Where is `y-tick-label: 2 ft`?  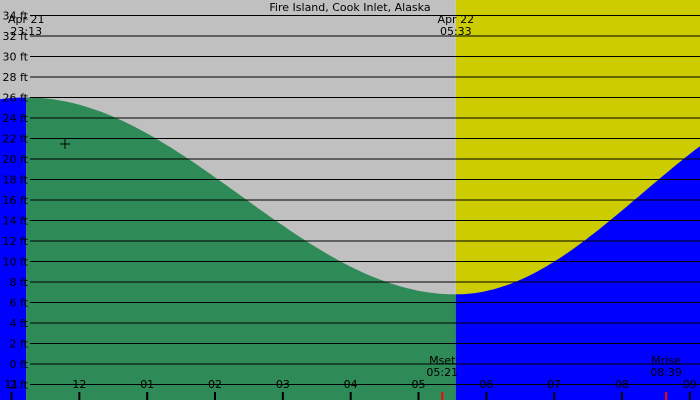 y-tick-label: 2 ft is located at coordinates (19, 344).